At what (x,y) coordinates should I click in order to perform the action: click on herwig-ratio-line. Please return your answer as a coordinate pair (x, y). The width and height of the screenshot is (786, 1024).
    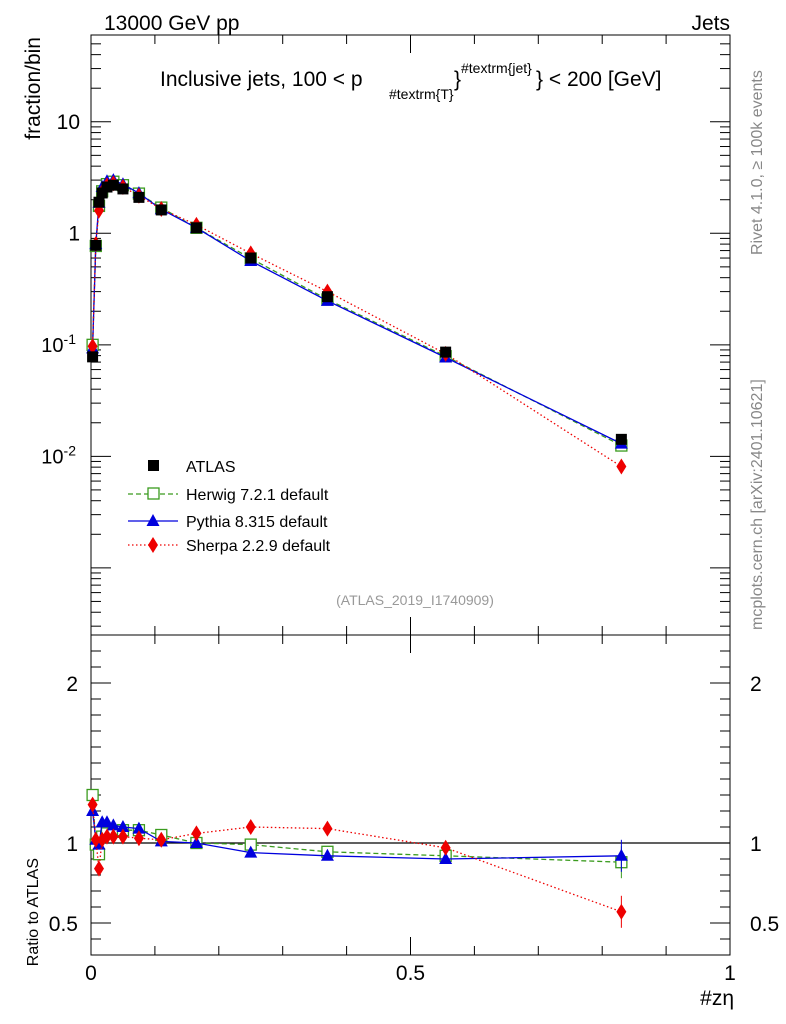
    Looking at the image, I should click on (356, 828).